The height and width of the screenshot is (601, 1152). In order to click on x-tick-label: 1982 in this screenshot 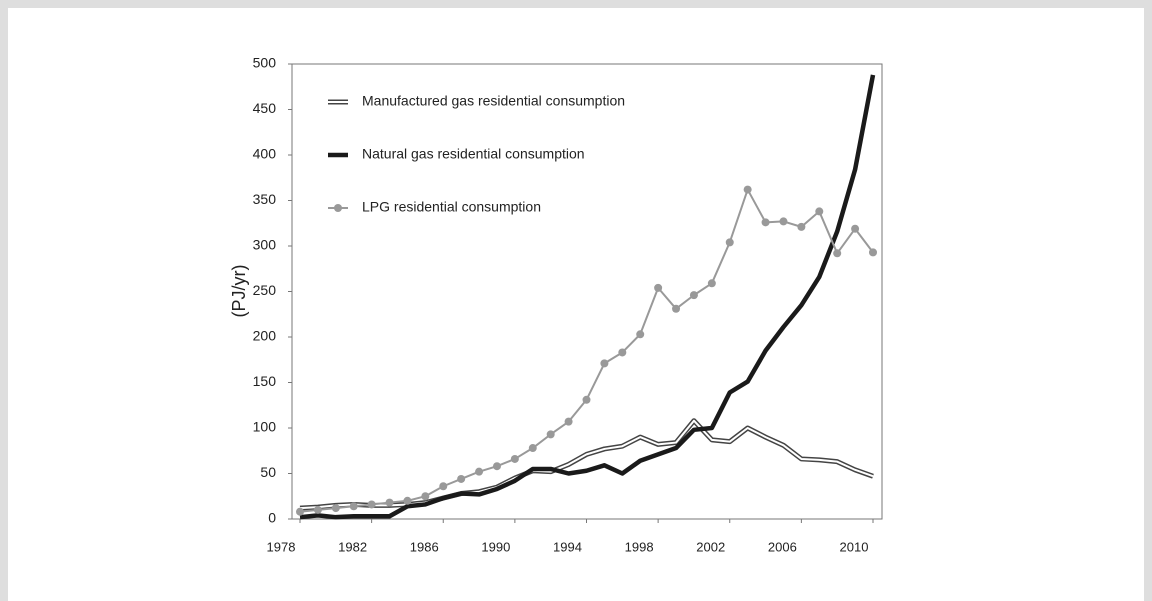, I will do `click(352, 546)`.